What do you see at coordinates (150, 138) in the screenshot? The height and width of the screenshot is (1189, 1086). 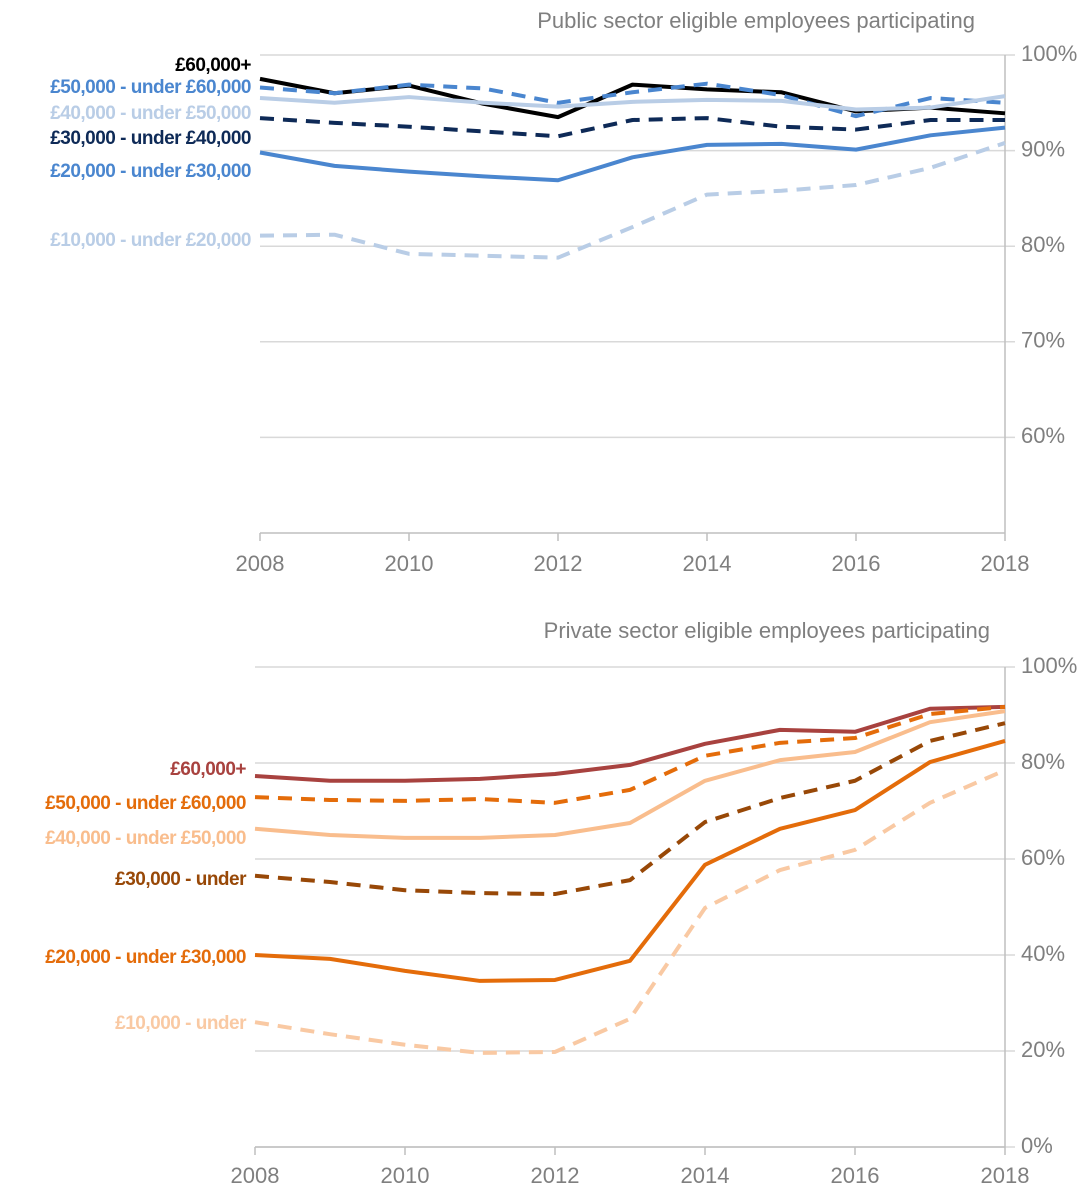 I see `legend-label: £30,000 - under £40,000` at bounding box center [150, 138].